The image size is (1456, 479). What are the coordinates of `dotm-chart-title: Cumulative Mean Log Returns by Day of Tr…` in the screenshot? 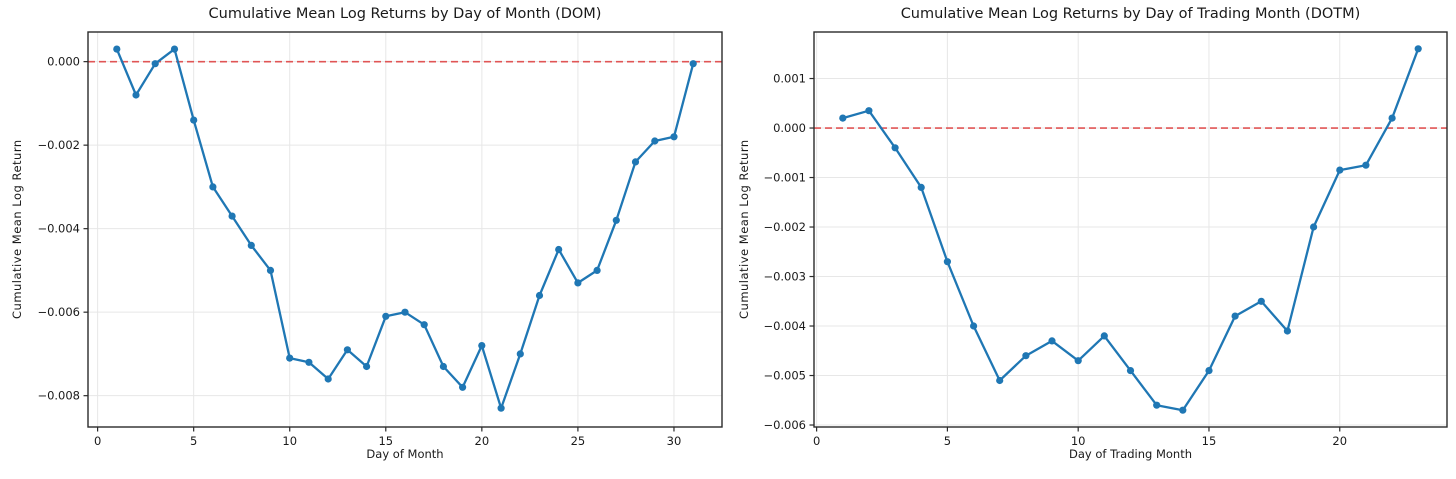 It's located at (1130, 14).